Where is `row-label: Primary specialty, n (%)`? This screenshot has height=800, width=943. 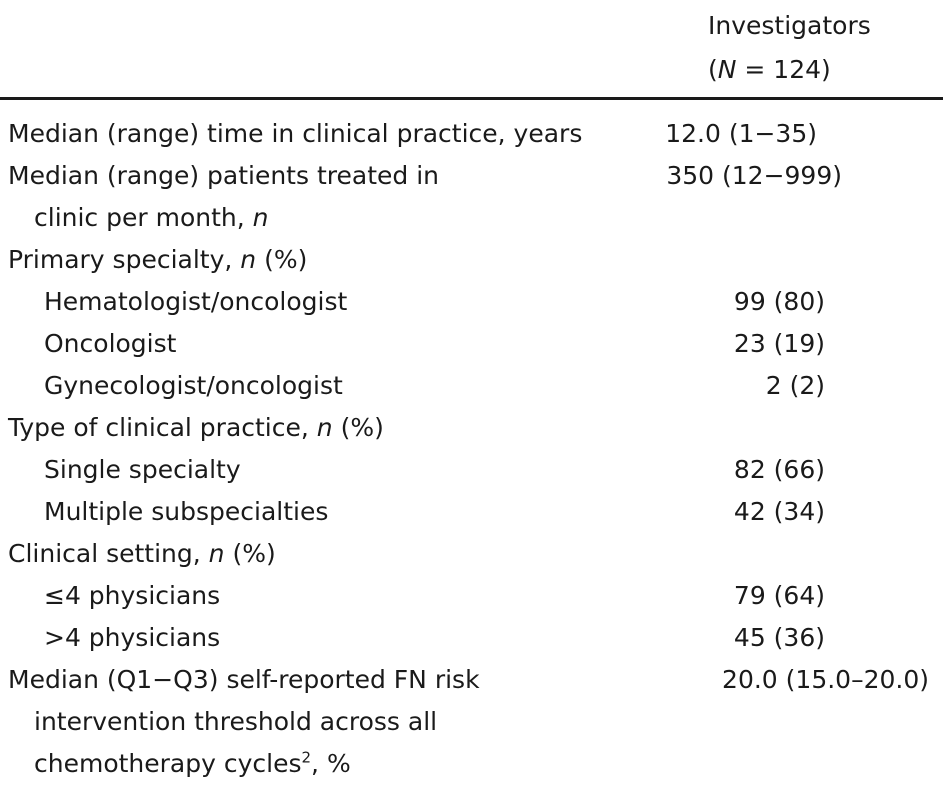
row-label: Primary specialty, n (%) is located at coordinates (157, 260).